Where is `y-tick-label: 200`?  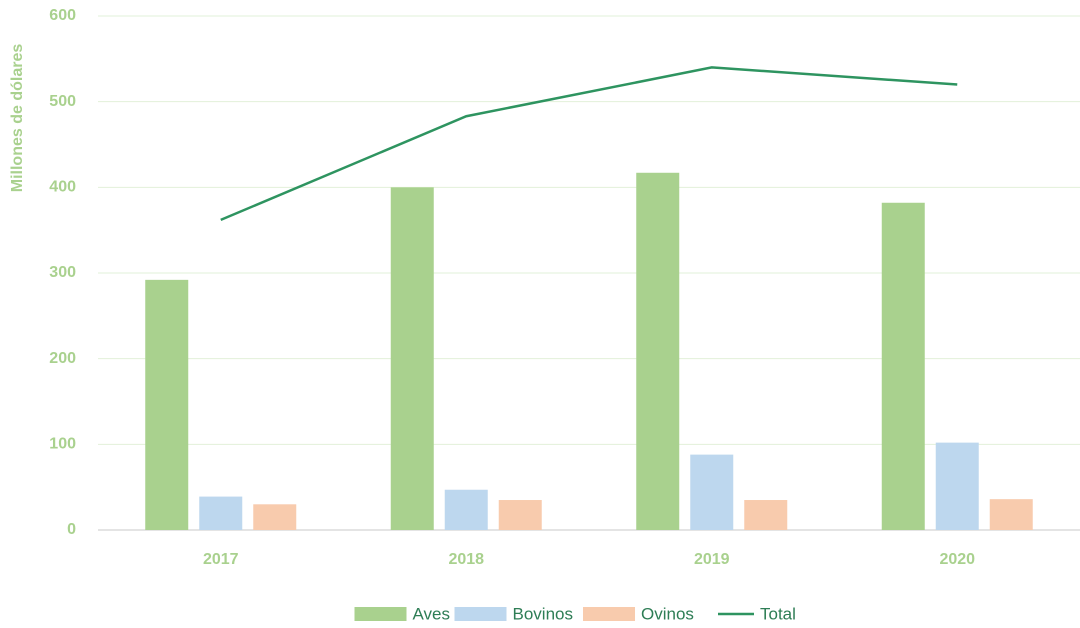 y-tick-label: 200 is located at coordinates (62, 358).